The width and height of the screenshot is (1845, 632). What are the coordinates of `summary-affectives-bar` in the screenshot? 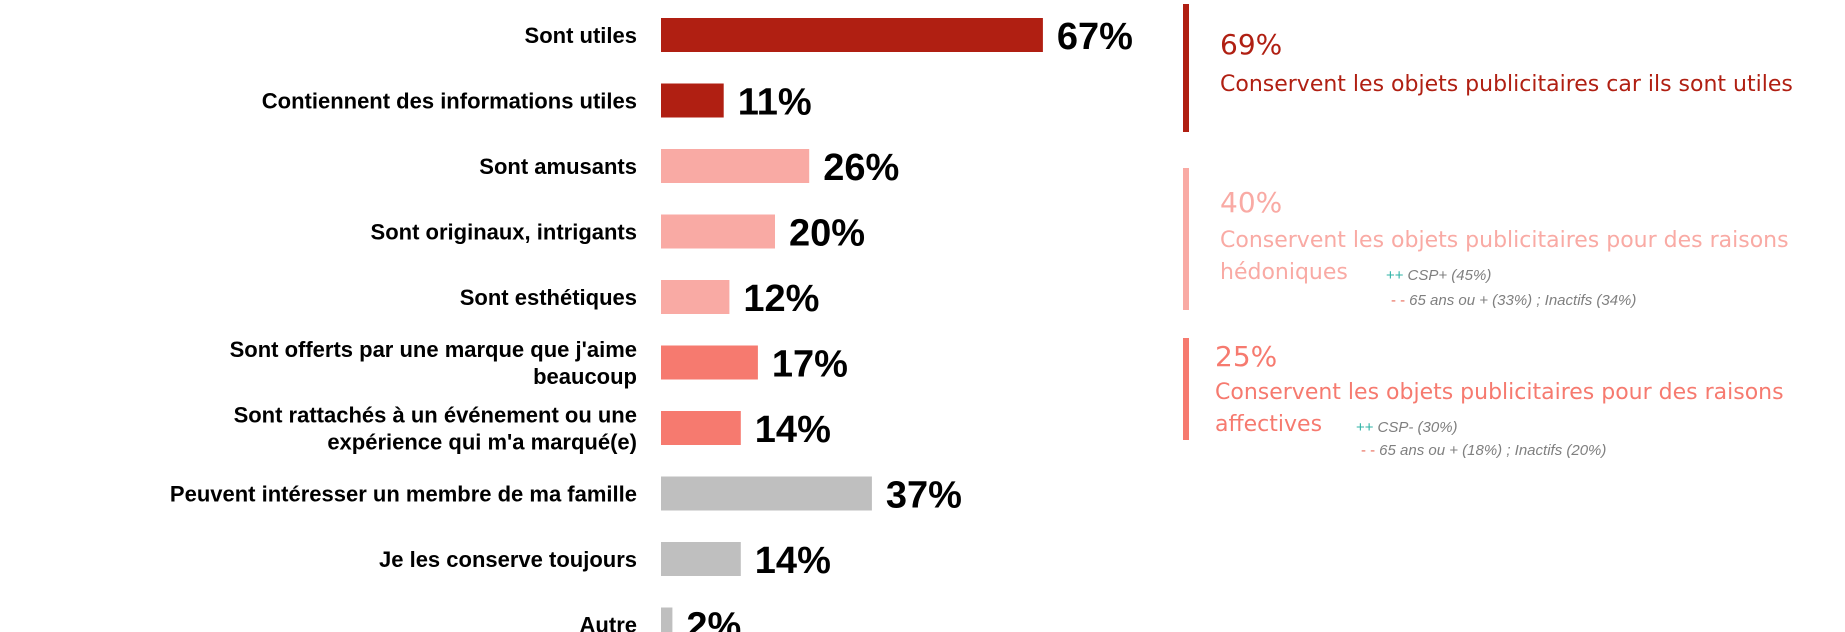 It's located at (1186, 389).